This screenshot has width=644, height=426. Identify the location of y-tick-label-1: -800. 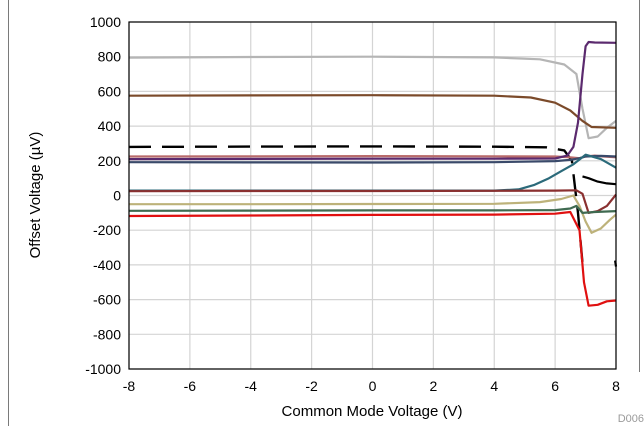
(107, 334).